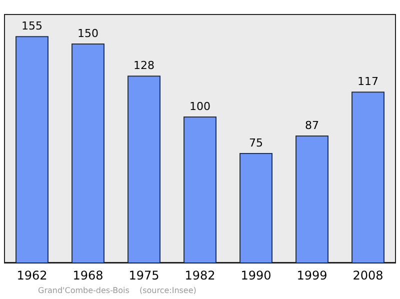  Describe the element at coordinates (256, 275) in the screenshot. I see `x-tick-label: 1990` at that location.